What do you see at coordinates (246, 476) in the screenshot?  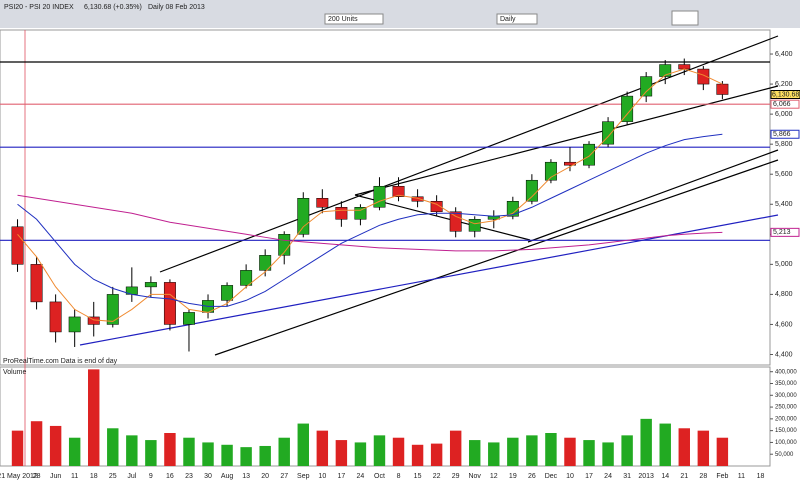 I see `x-tick-label: 13` at bounding box center [246, 476].